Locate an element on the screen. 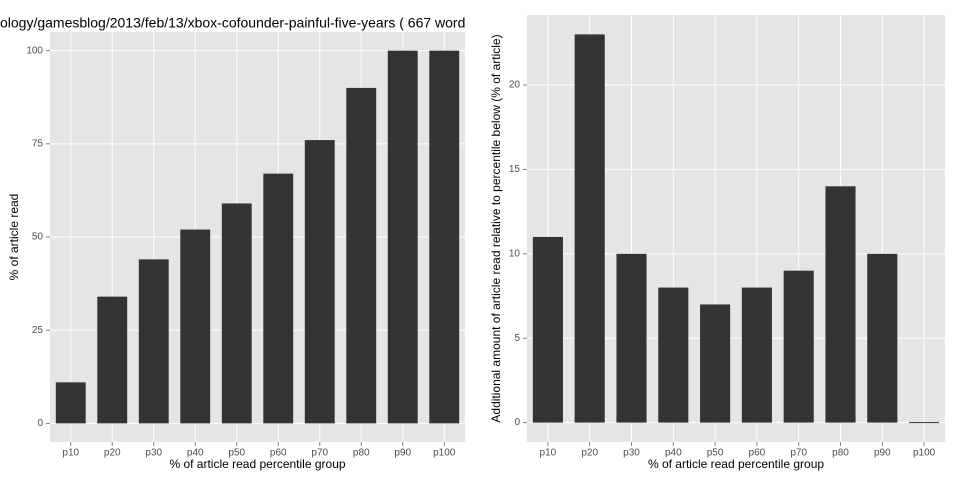 The width and height of the screenshot is (960, 480). y-axis-title: % of article read is located at coordinates (14, 237).